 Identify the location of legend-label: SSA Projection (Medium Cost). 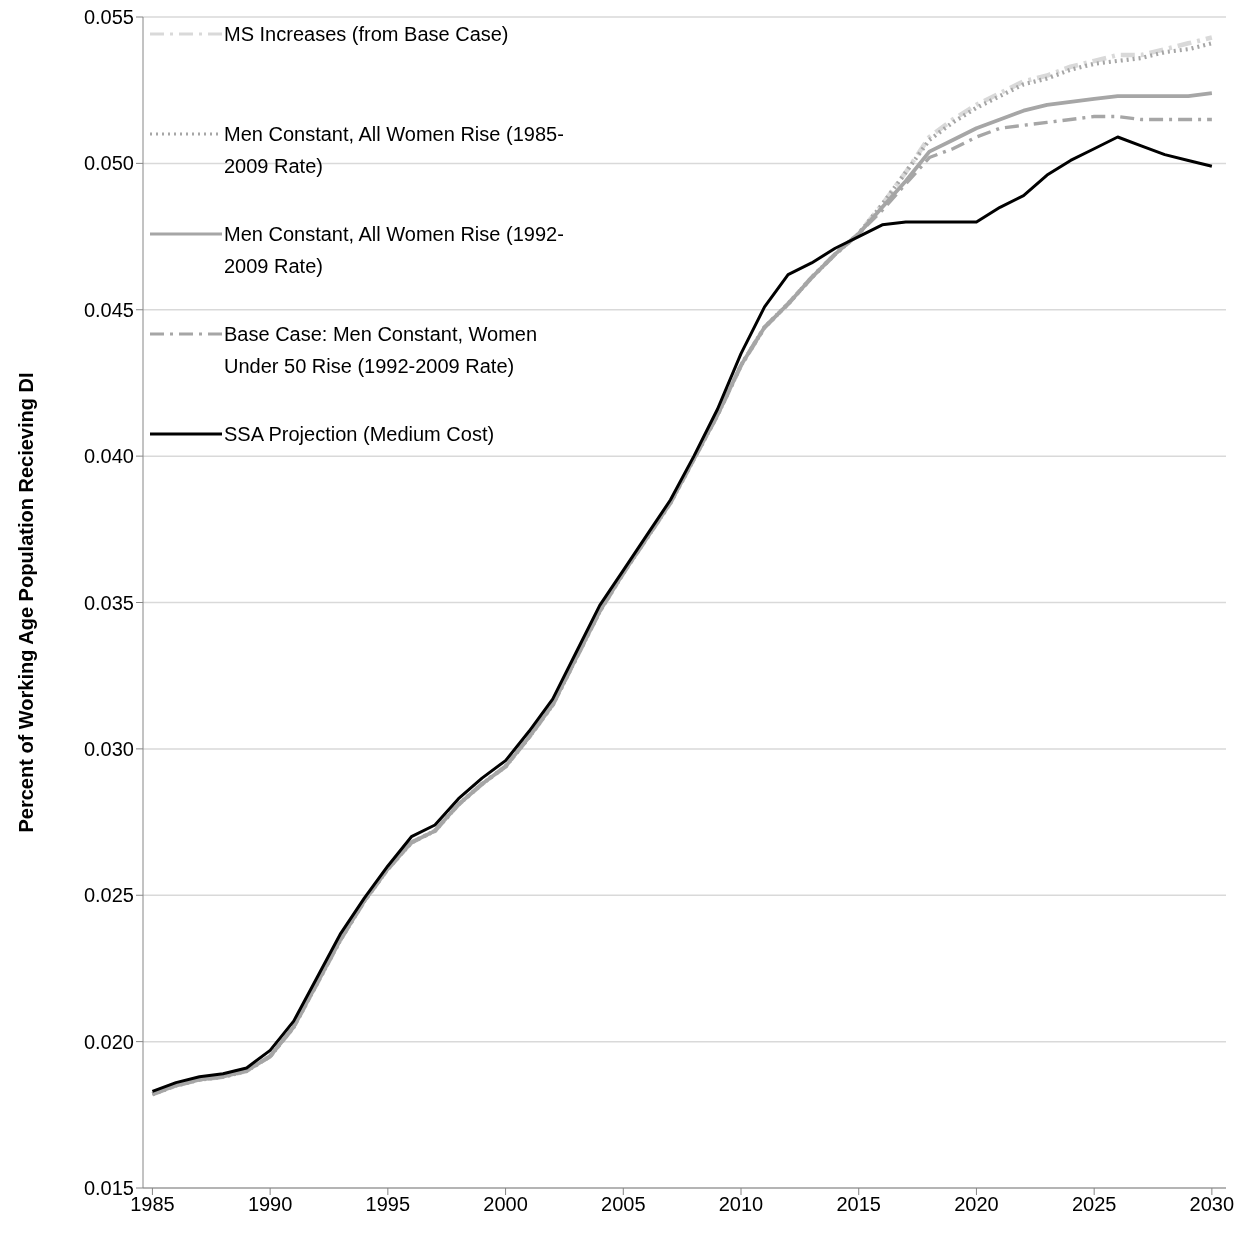
(360, 434).